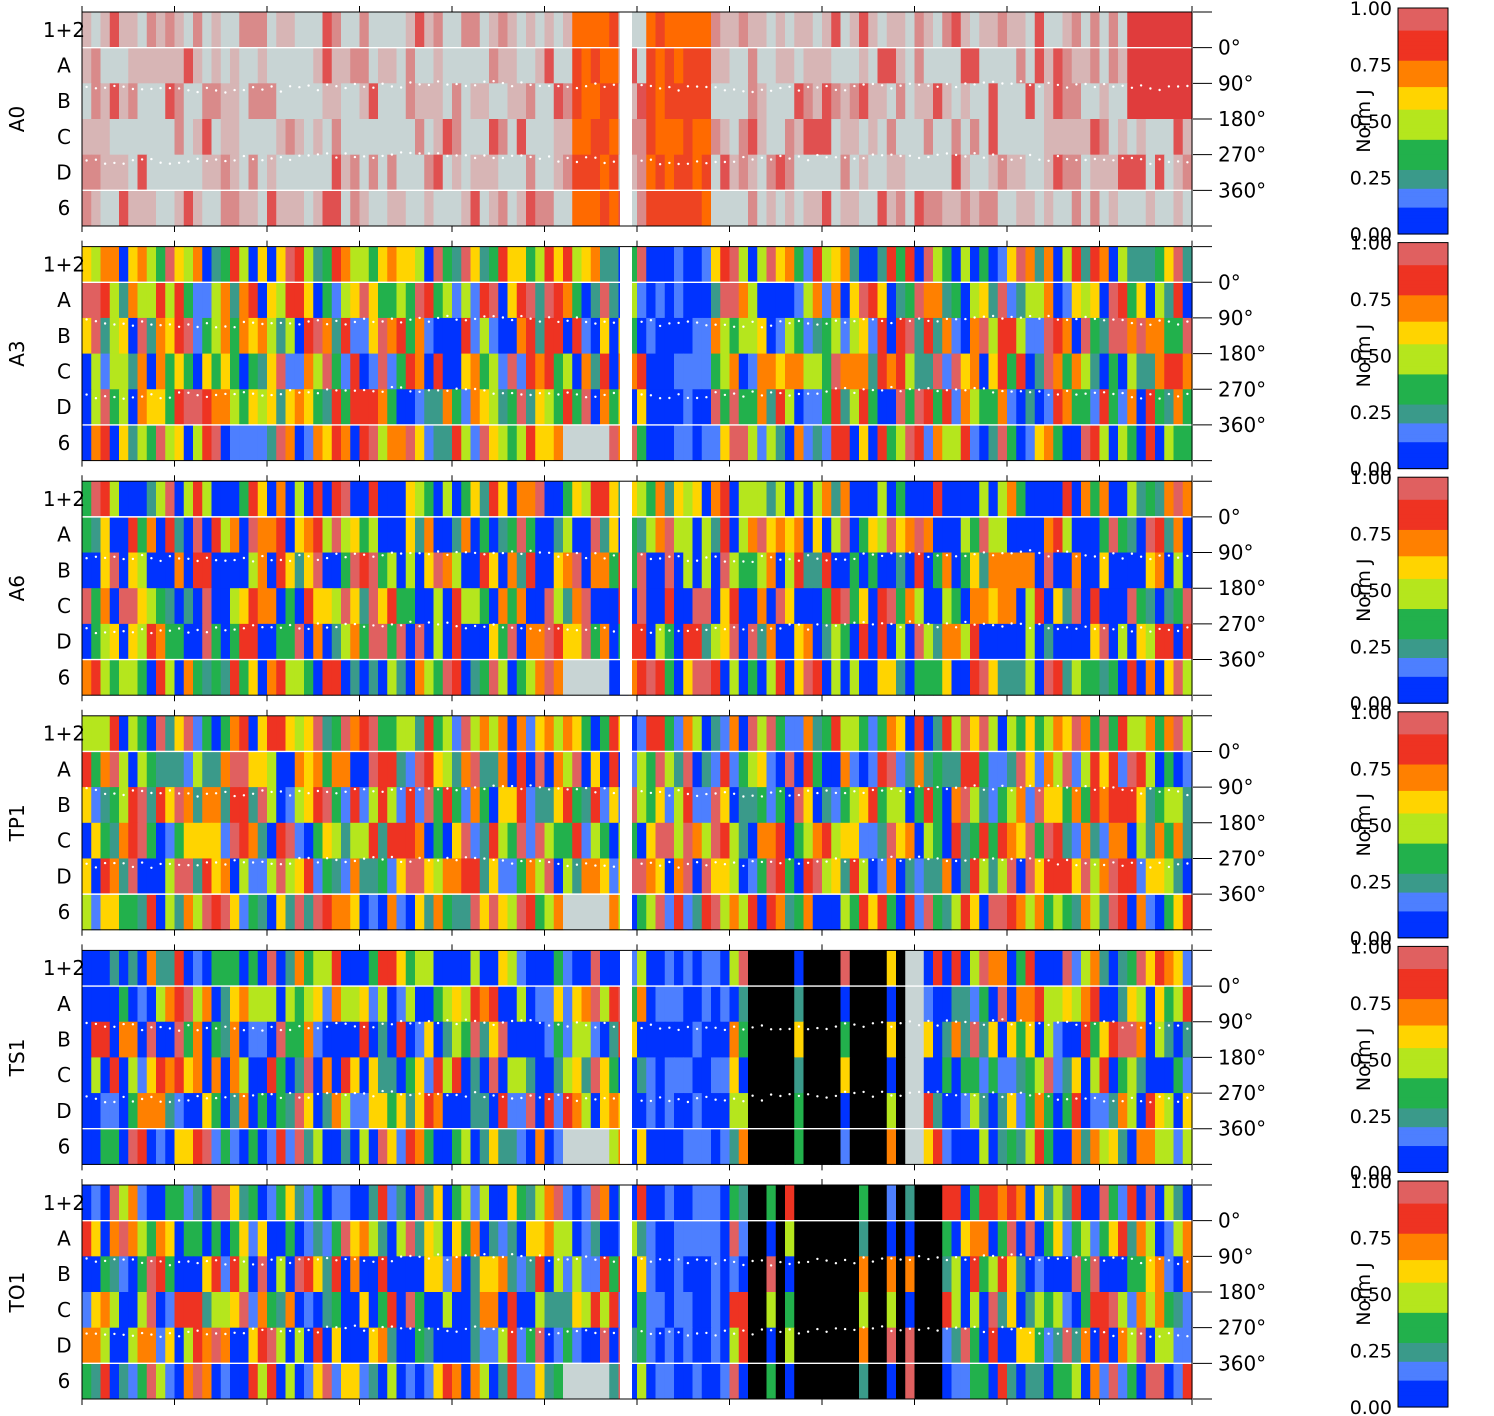 The height and width of the screenshot is (1416, 1494). Describe the element at coordinates (64, 535) in the screenshot. I see `row-label: A` at that location.